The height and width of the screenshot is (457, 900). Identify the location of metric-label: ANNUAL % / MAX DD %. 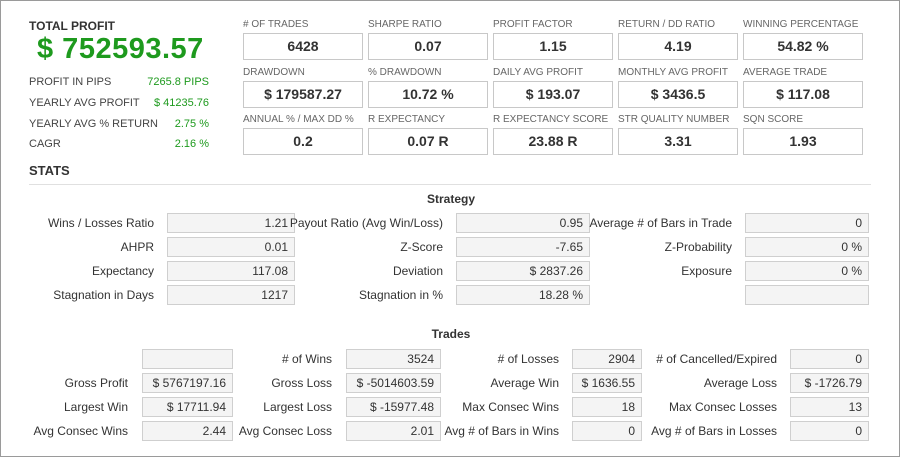
(298, 119).